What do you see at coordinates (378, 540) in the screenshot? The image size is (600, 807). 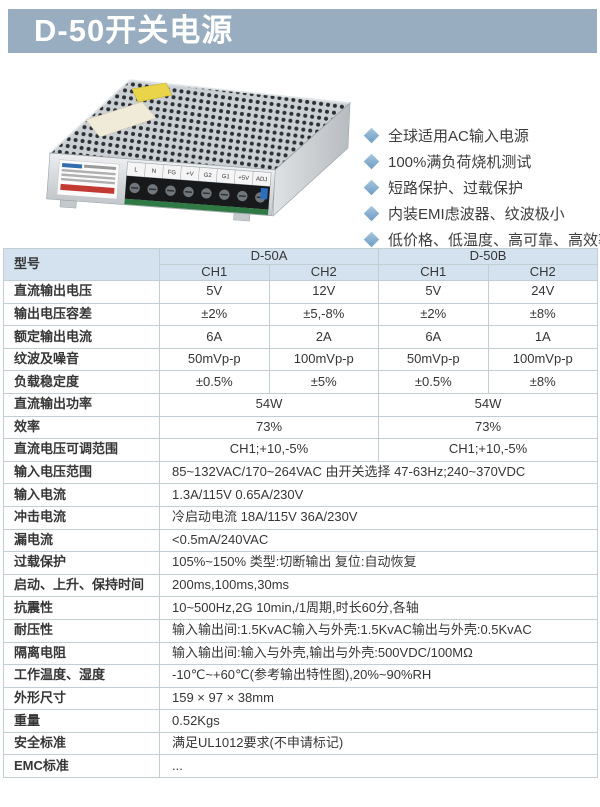 I see `row-value: <0.5mA/240VAC` at bounding box center [378, 540].